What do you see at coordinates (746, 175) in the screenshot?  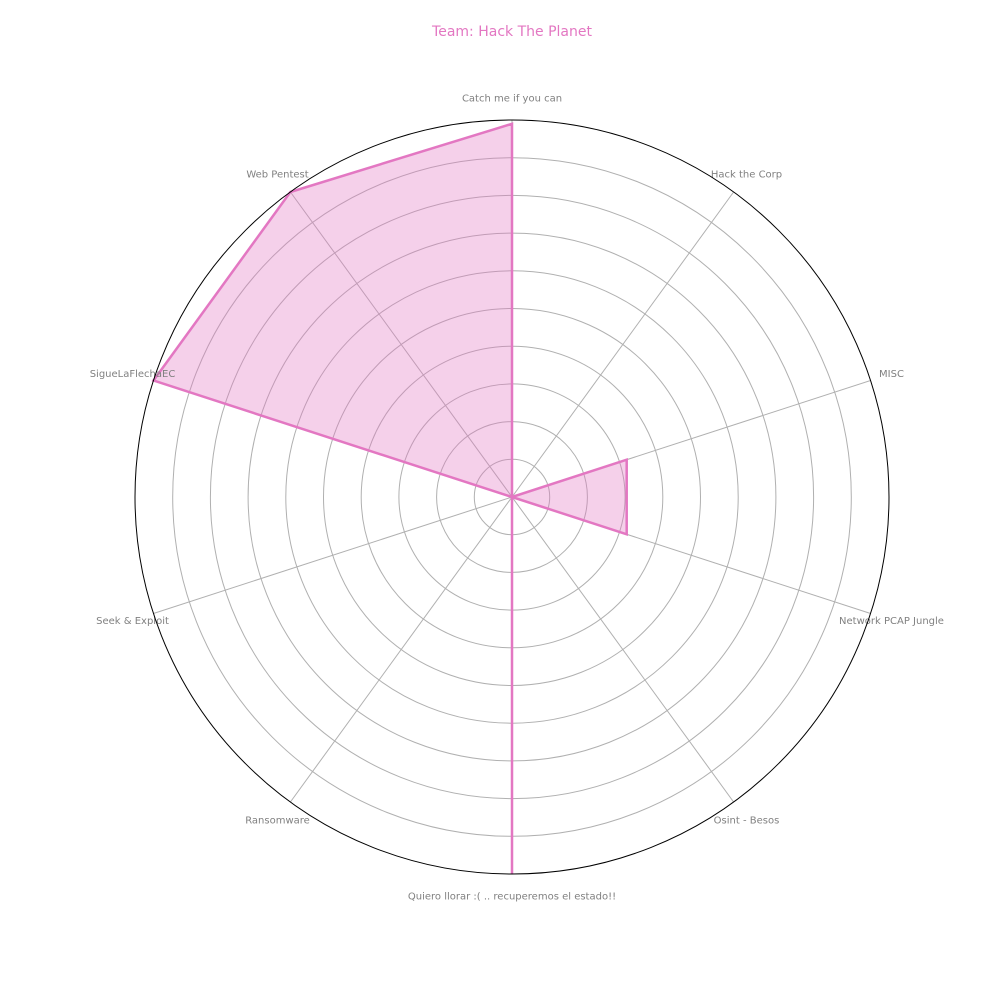 I see `axis-label: Hack the Corp` at bounding box center [746, 175].